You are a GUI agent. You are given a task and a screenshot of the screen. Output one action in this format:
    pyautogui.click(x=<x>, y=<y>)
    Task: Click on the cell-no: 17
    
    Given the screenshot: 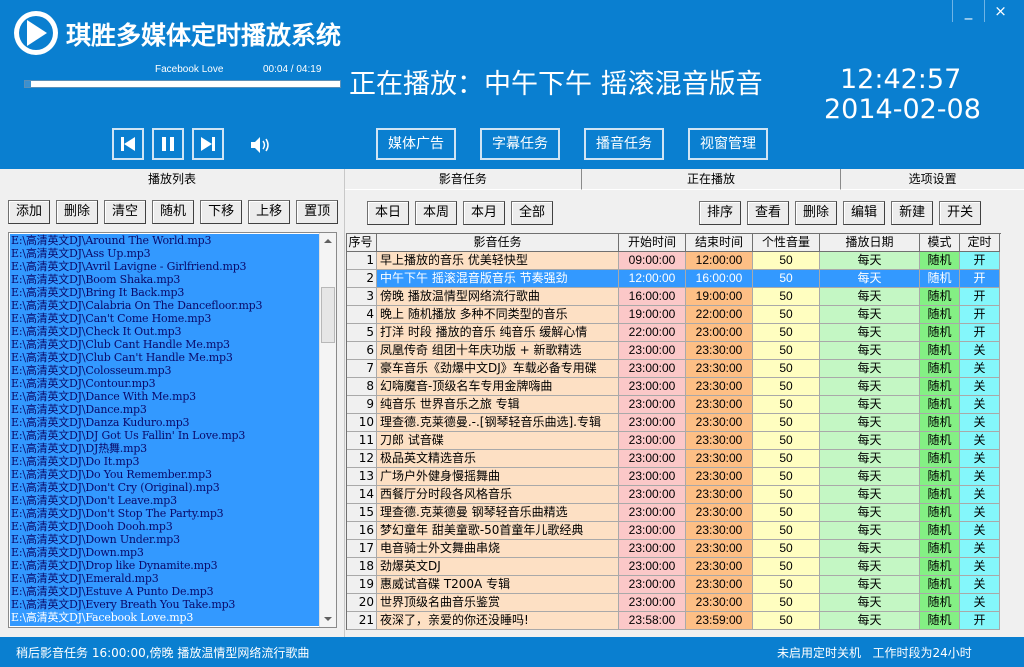 What is the action you would take?
    pyautogui.click(x=362, y=549)
    